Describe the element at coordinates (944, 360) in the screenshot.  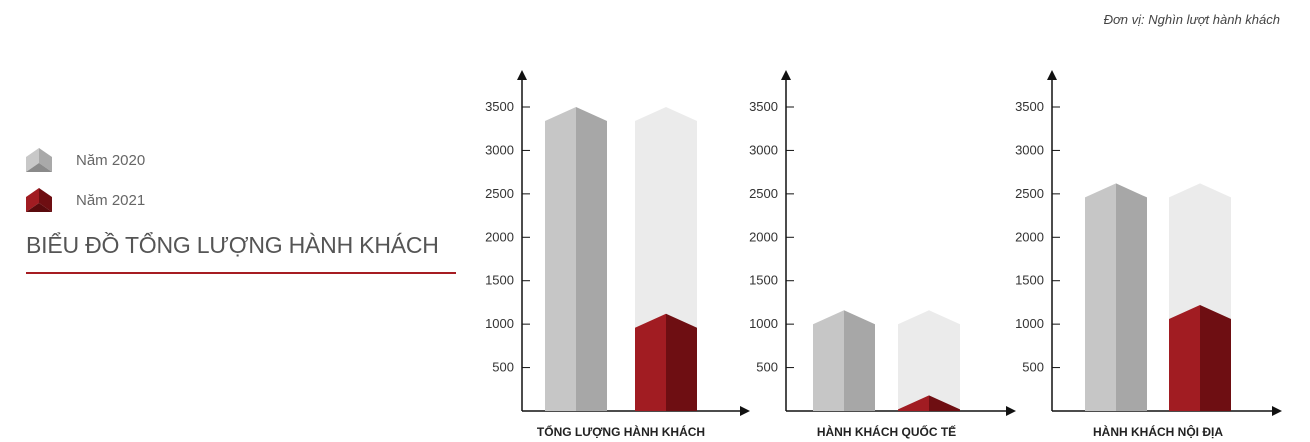
I see `bar-2020-ghost-side` at that location.